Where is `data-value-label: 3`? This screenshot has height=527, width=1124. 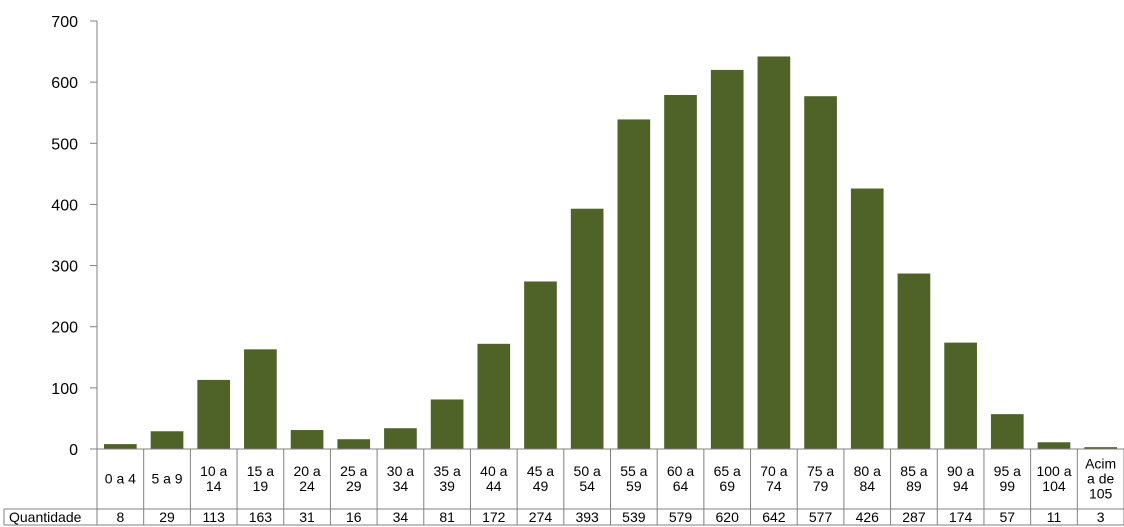 data-value-label: 3 is located at coordinates (1101, 517).